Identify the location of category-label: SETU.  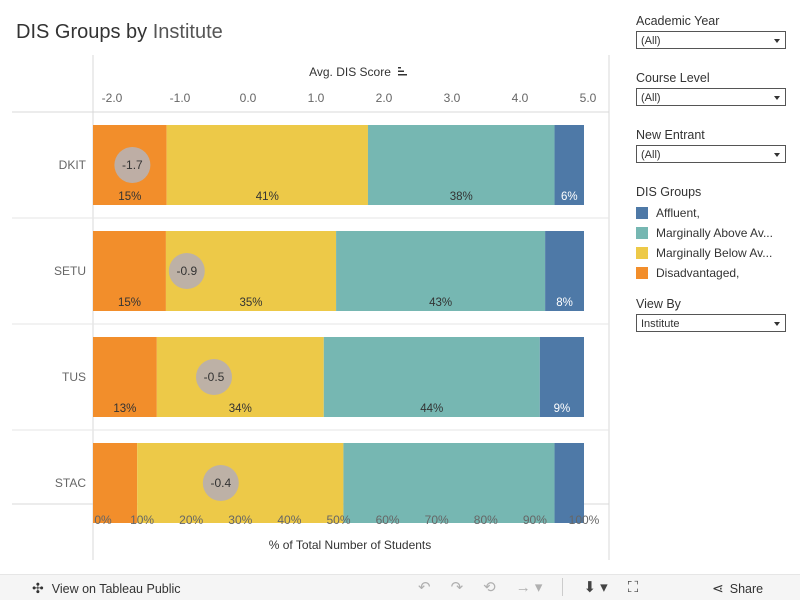
(70, 271).